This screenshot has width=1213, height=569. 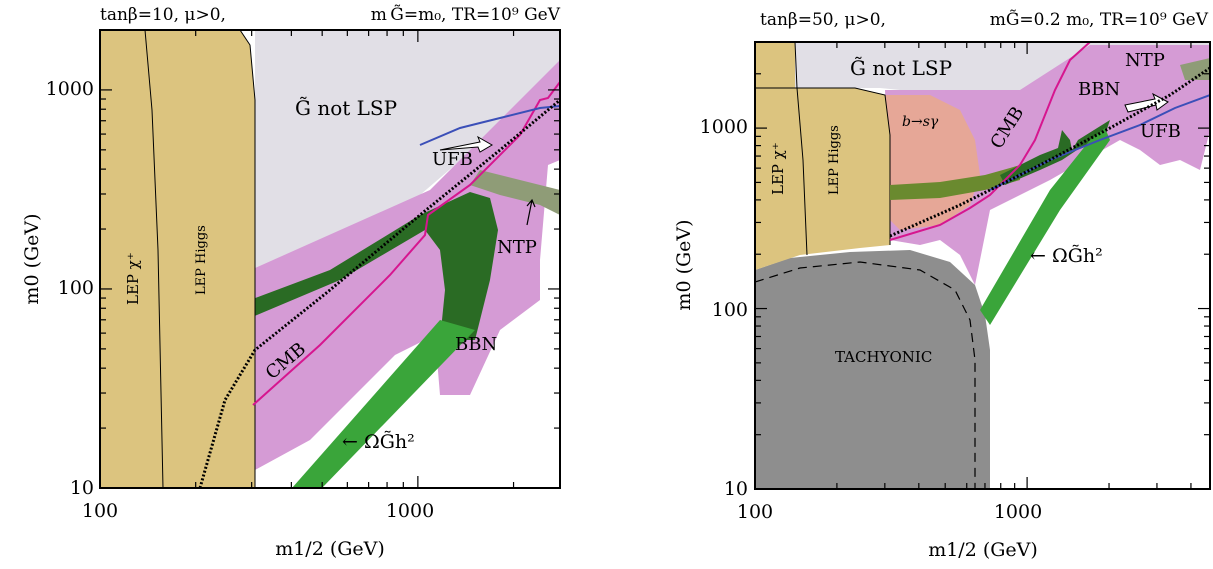 What do you see at coordinates (1066, 256) in the screenshot?
I see `right-label-relic: ← ΩG̃h²` at bounding box center [1066, 256].